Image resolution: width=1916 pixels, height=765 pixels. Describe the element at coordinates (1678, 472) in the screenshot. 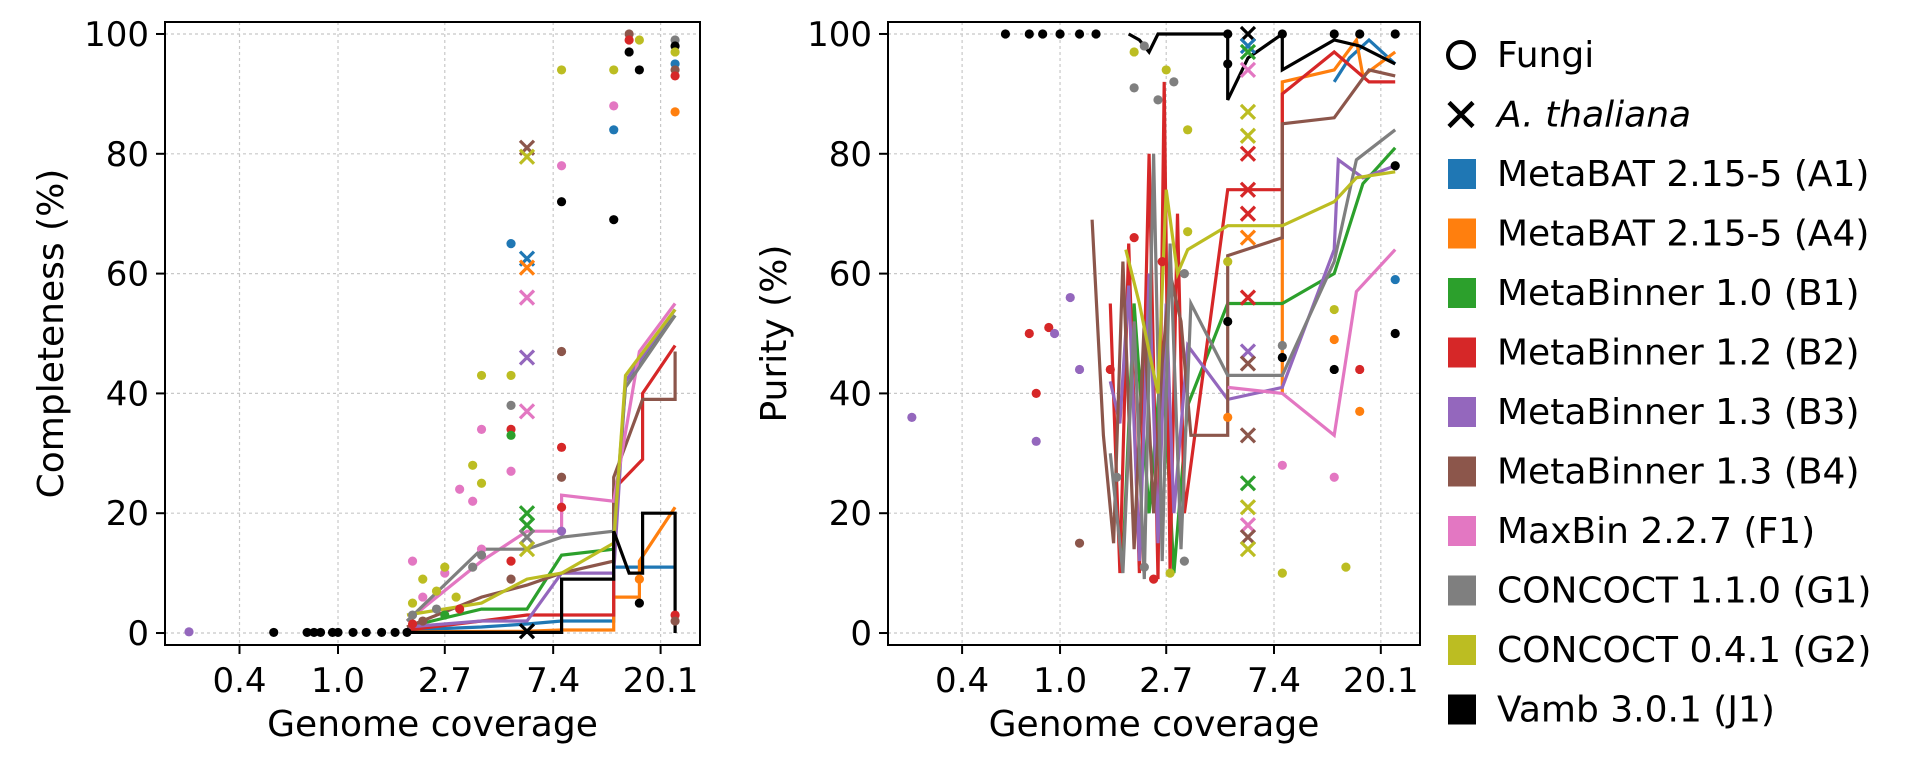

I see `legend-series-label: MetaBinner 1.3 (B4)` at that location.